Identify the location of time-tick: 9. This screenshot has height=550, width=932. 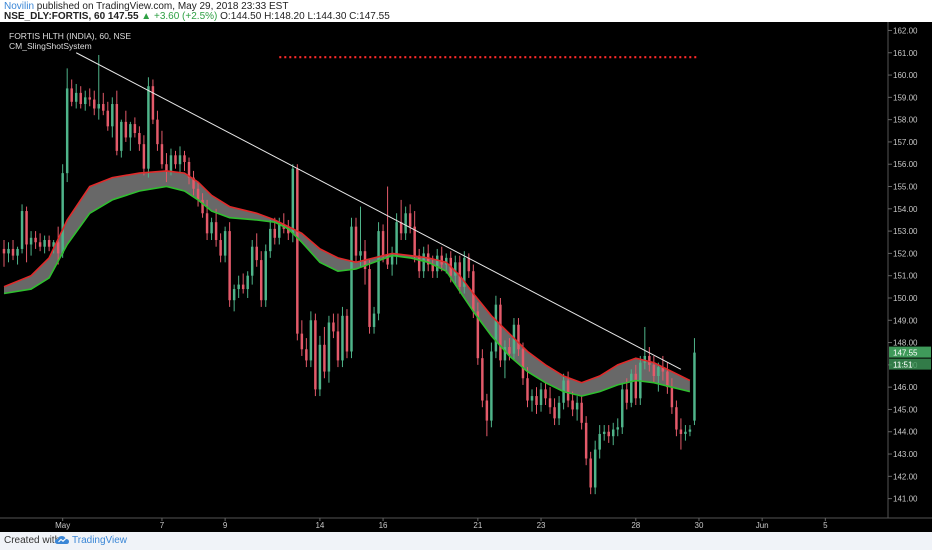
(225, 524).